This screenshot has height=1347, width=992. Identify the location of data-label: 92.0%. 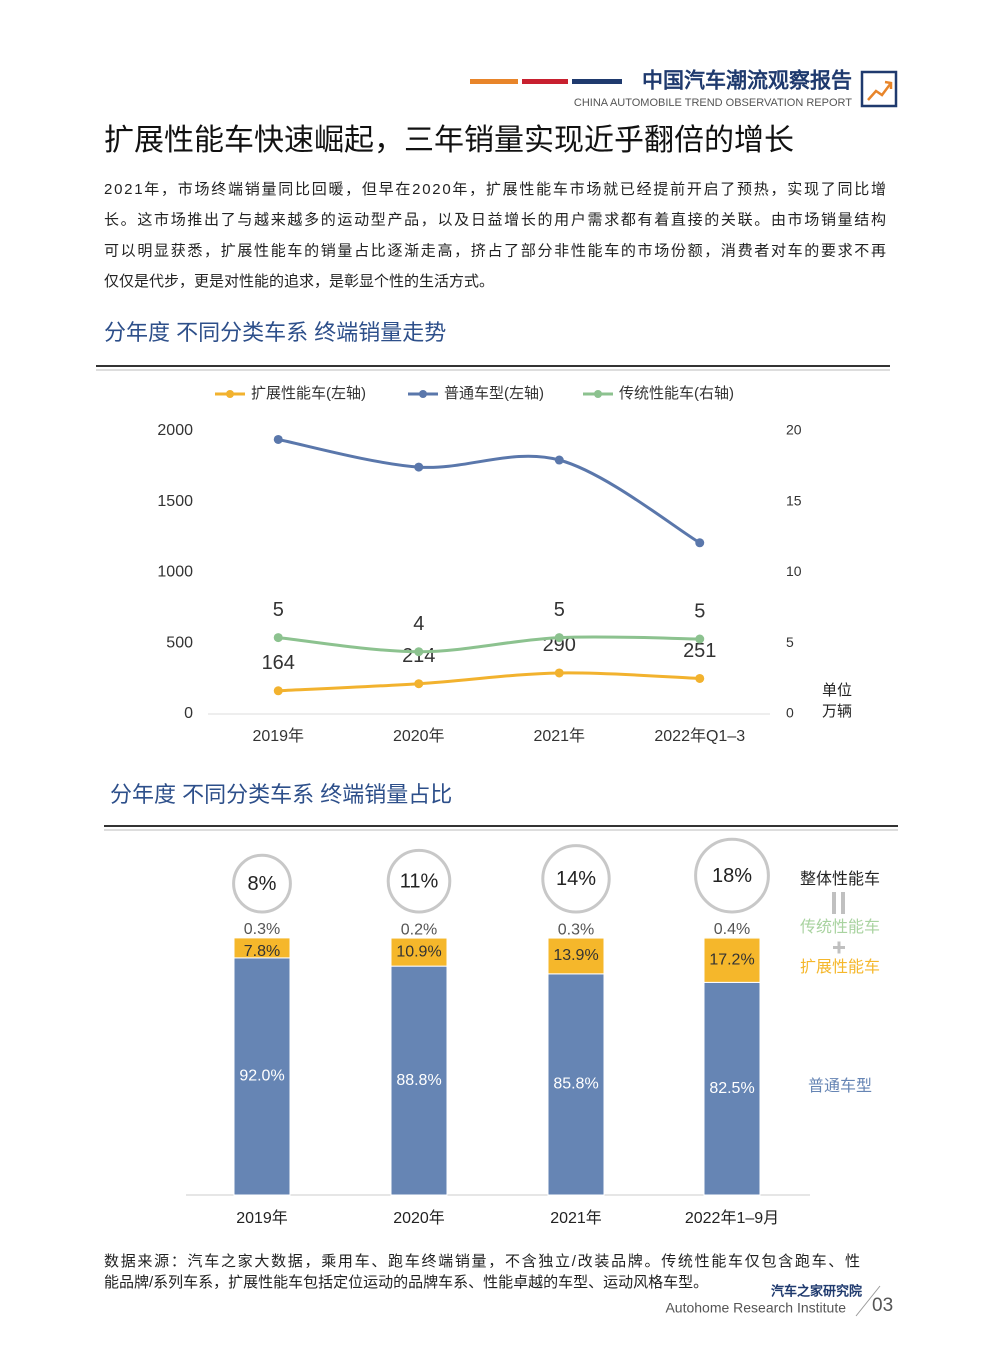
(261, 1076).